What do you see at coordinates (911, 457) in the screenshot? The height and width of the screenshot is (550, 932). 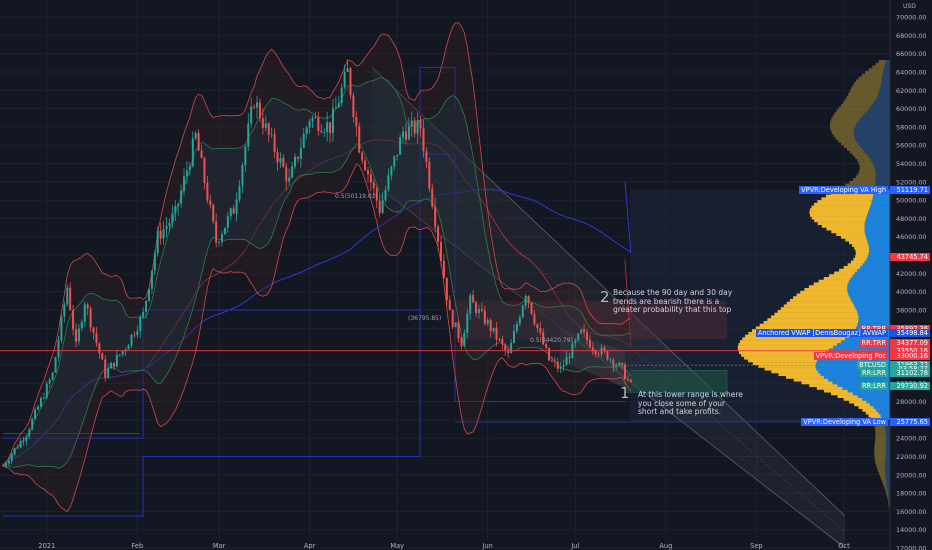 I see `y-tick-label: 22000.00` at bounding box center [911, 457].